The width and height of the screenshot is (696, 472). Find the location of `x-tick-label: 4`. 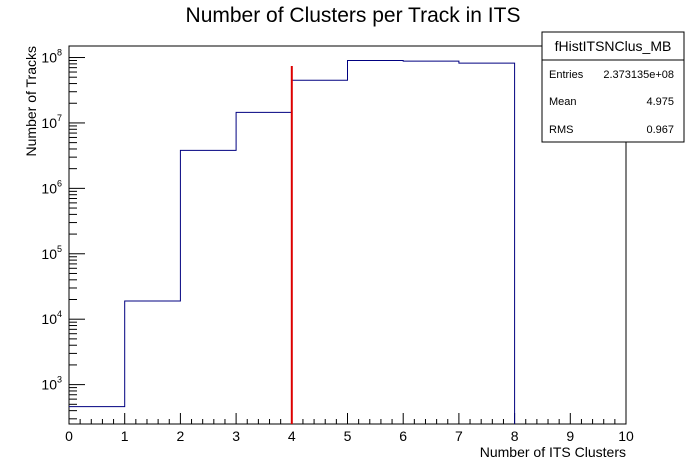

x-tick-label: 4 is located at coordinates (292, 436).